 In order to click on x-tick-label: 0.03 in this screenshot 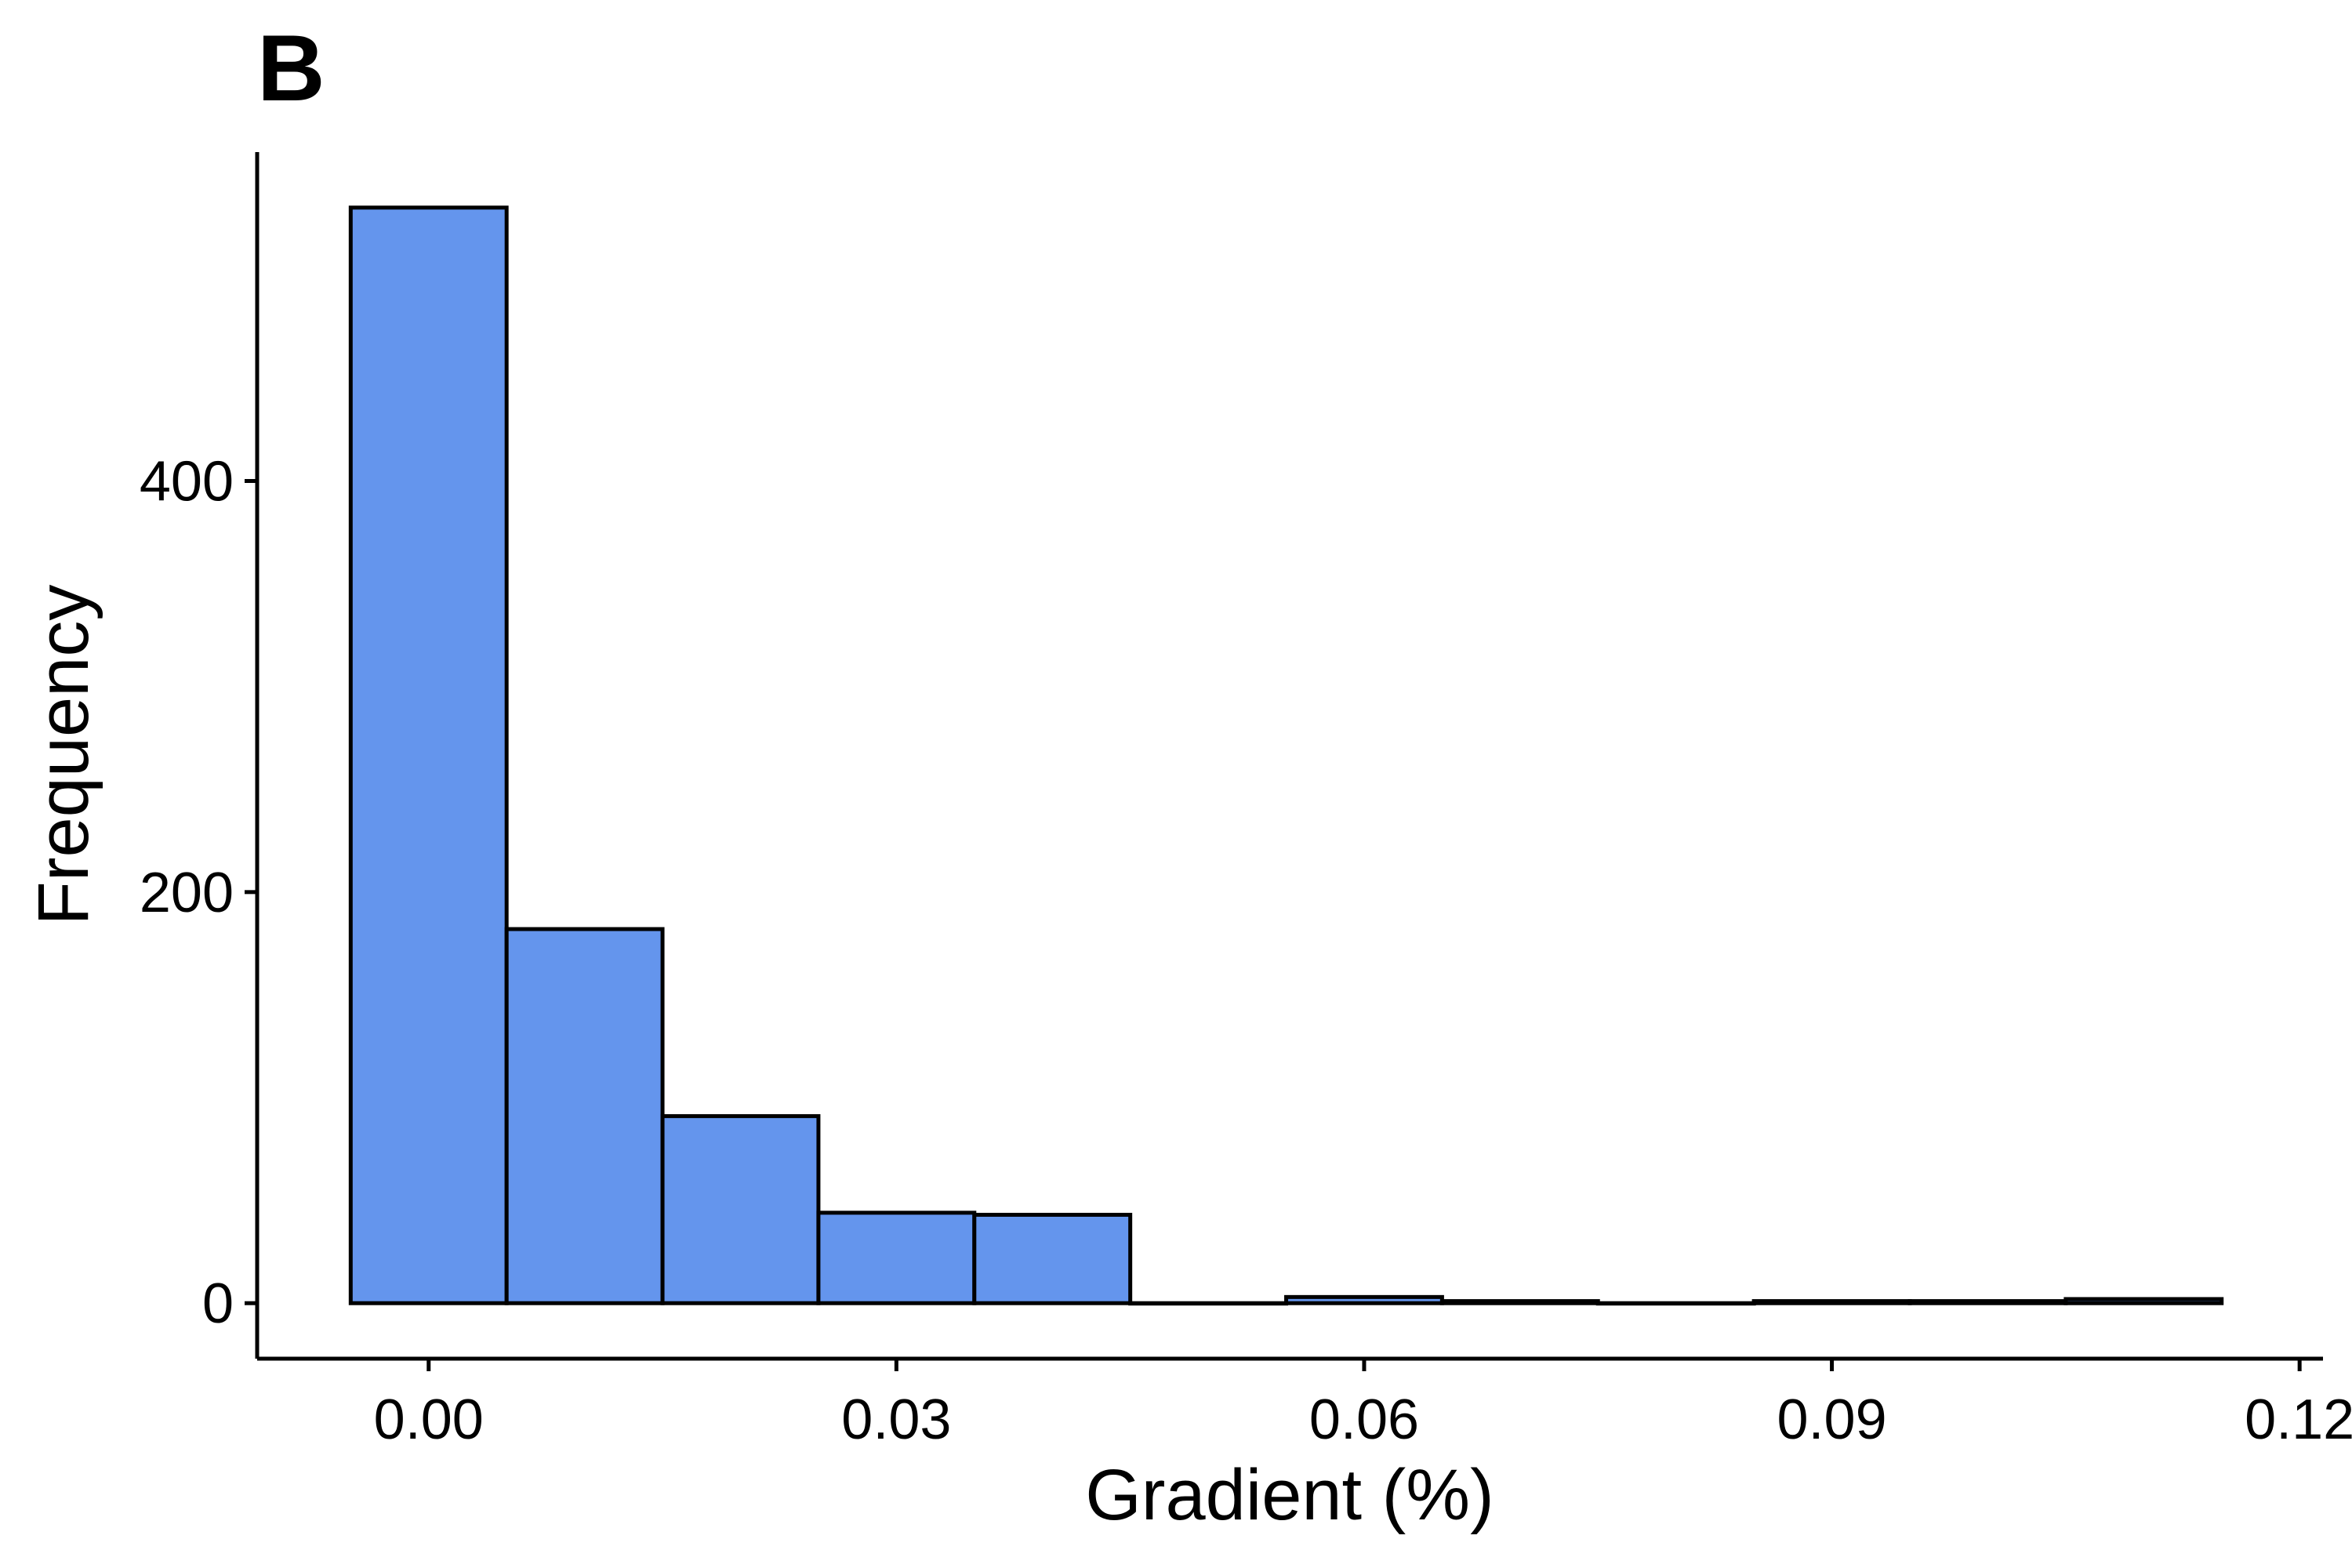, I will do `click(896, 1419)`.